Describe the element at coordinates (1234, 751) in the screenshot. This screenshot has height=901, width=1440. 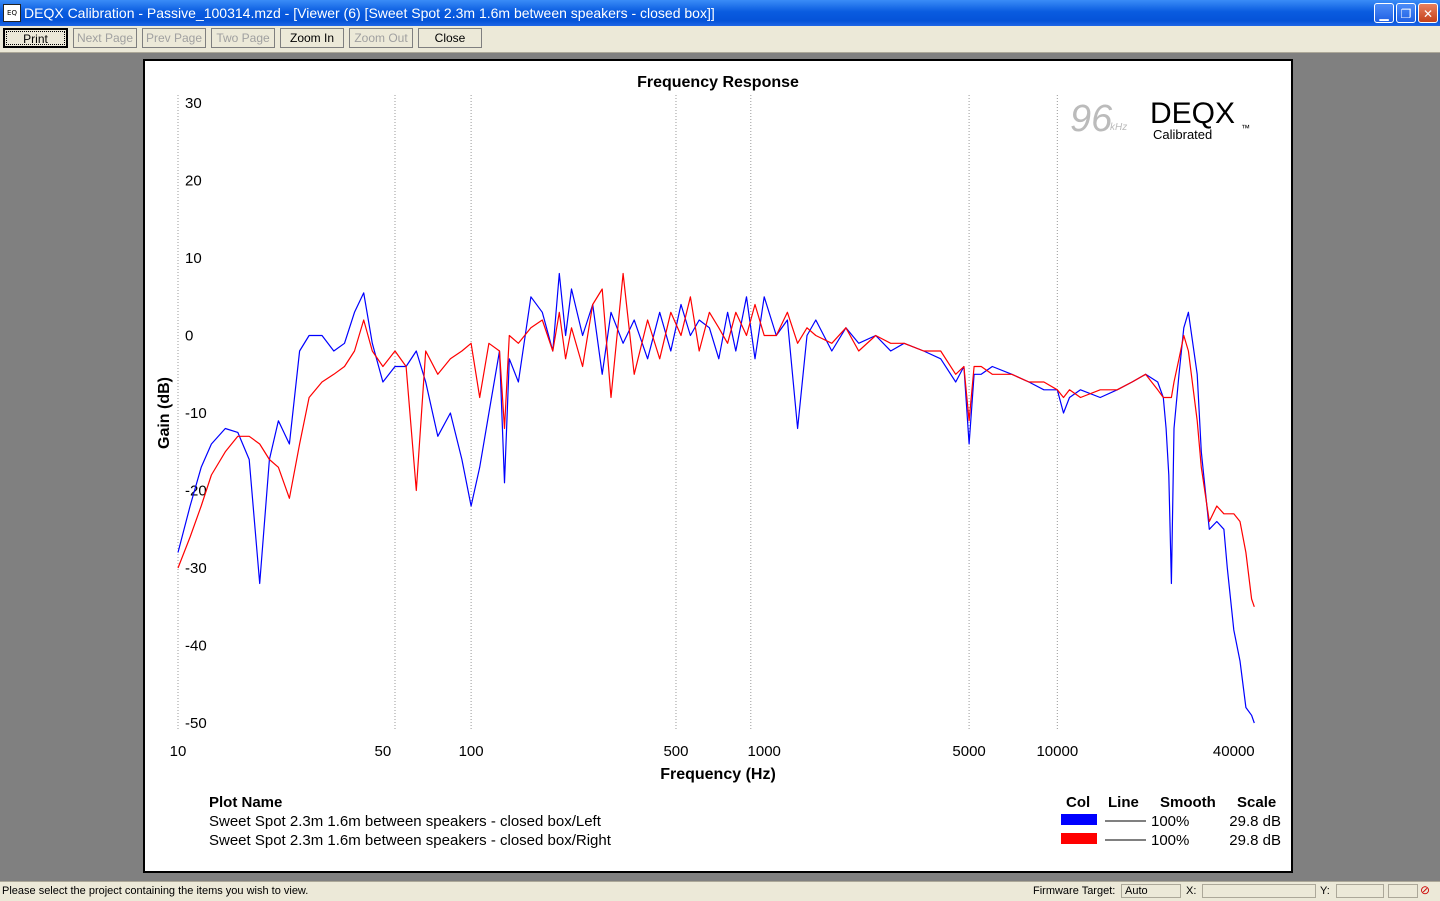
I see `x-tick-label: 40000` at that location.